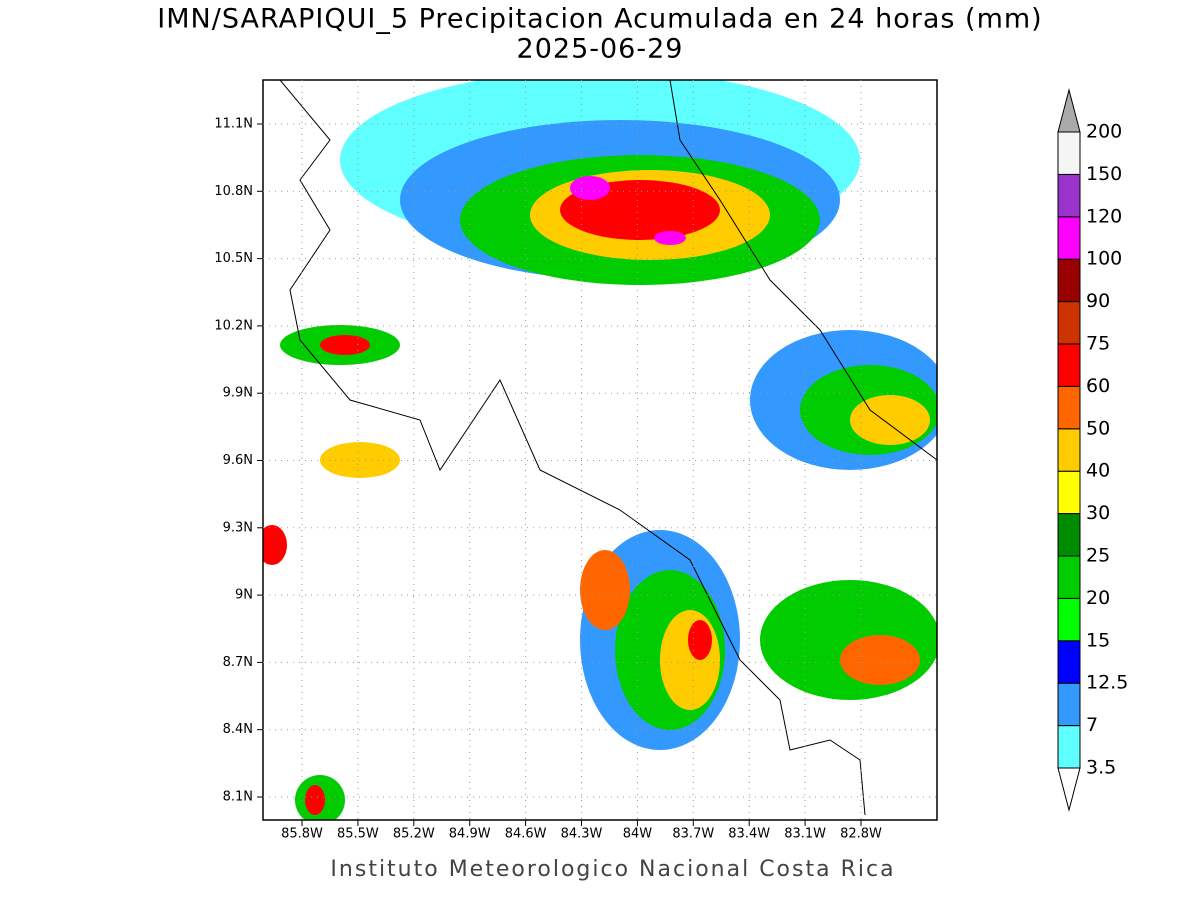 Image resolution: width=1200 pixels, height=900 pixels. I want to click on colorbar-label: 40, so click(1098, 471).